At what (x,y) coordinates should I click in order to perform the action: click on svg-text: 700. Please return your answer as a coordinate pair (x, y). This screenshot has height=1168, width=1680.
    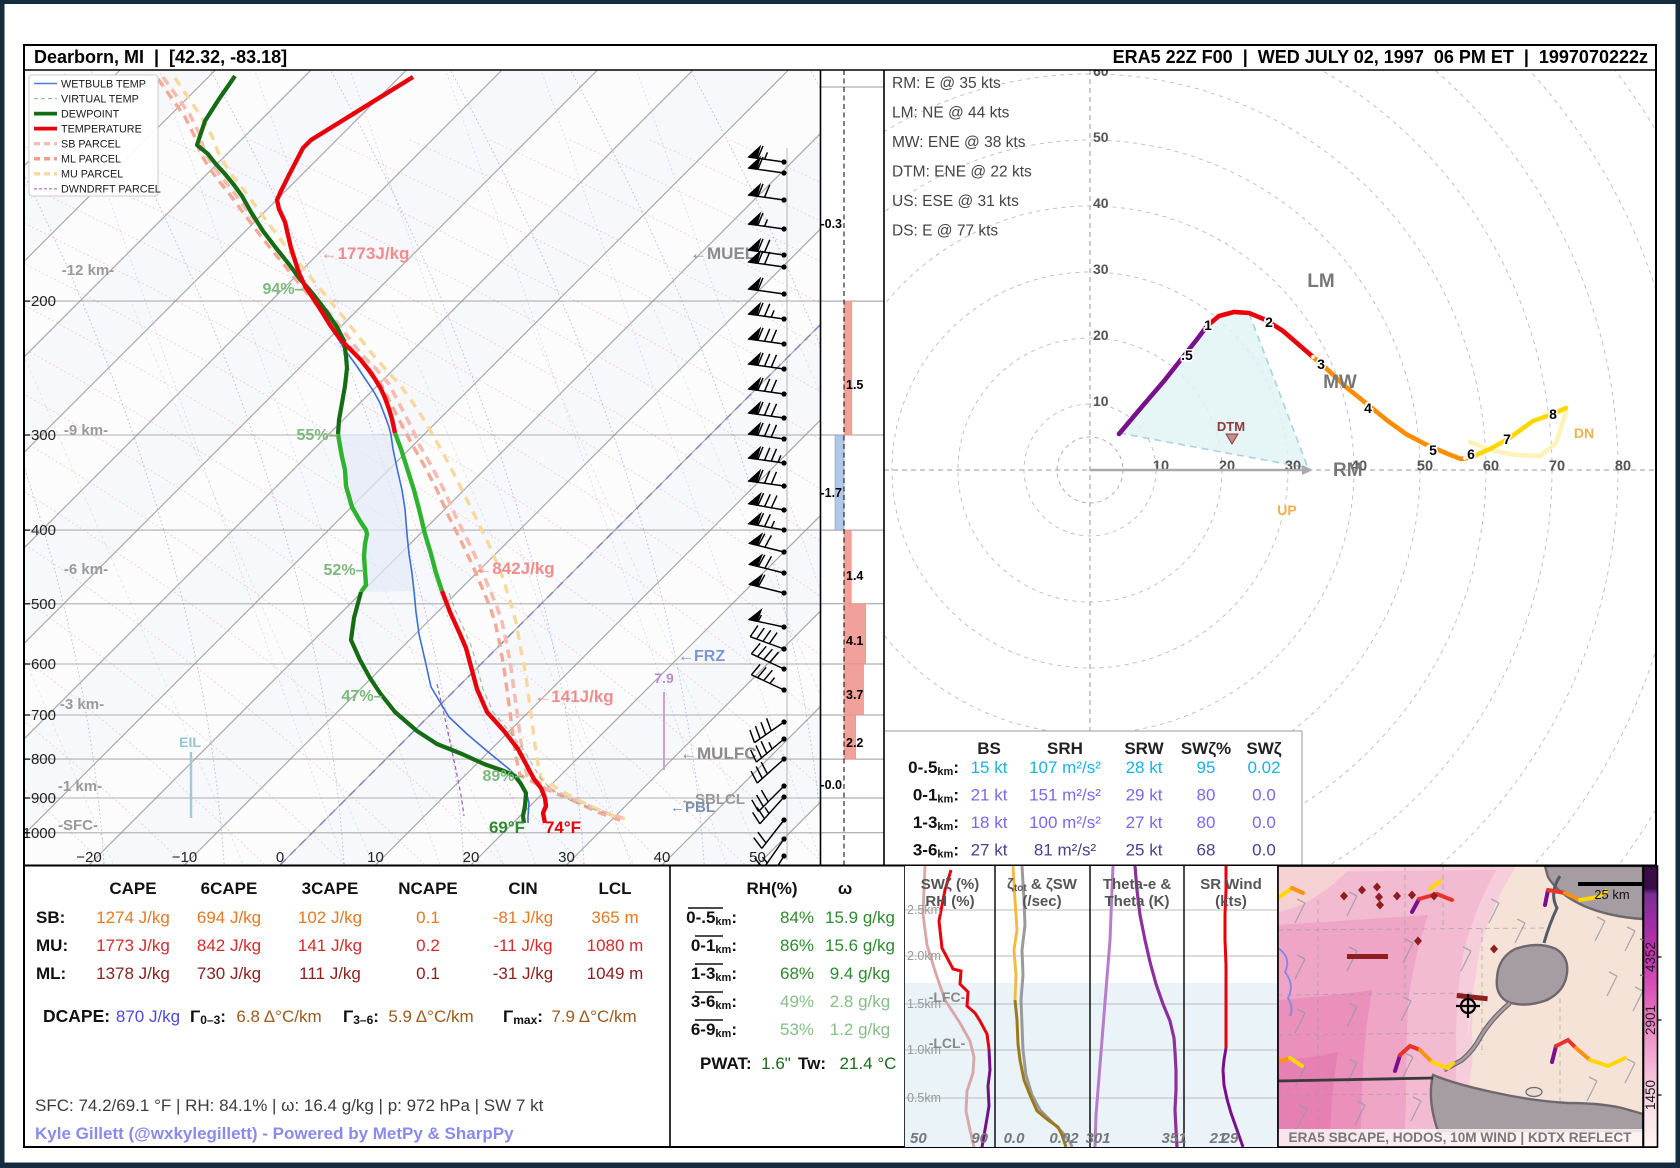
    Looking at the image, I should click on (43, 715).